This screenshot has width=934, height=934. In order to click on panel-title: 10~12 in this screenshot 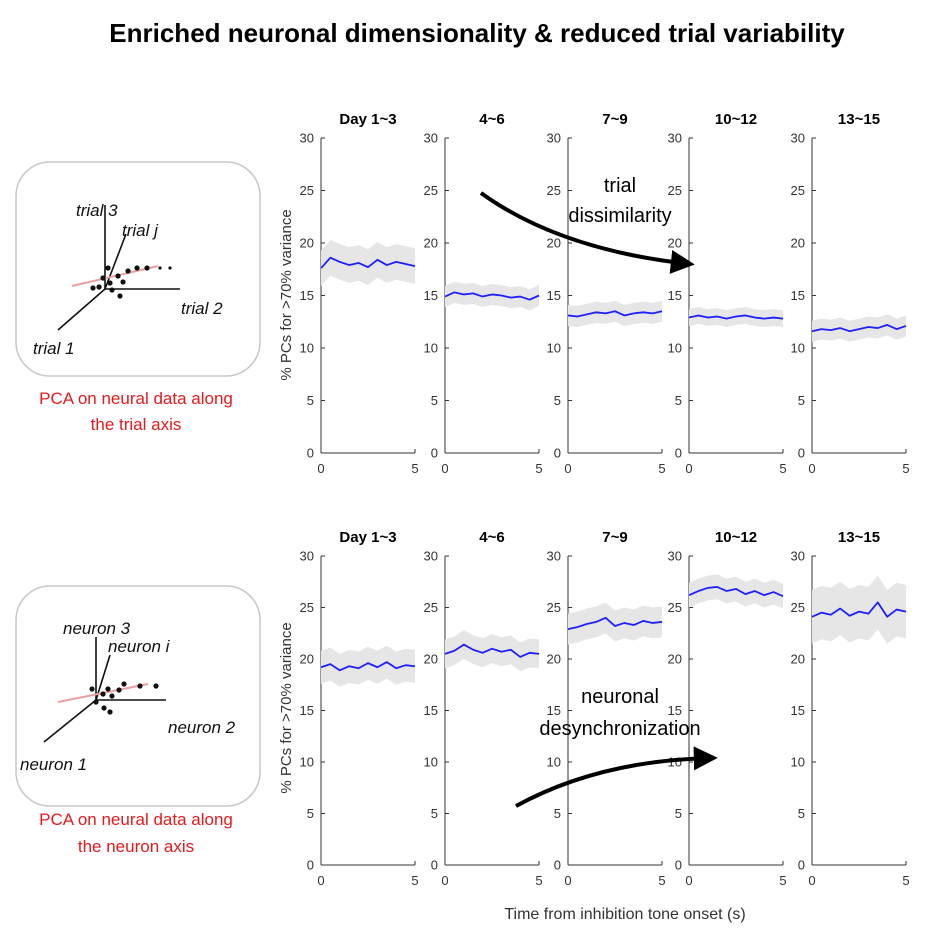, I will do `click(736, 537)`.